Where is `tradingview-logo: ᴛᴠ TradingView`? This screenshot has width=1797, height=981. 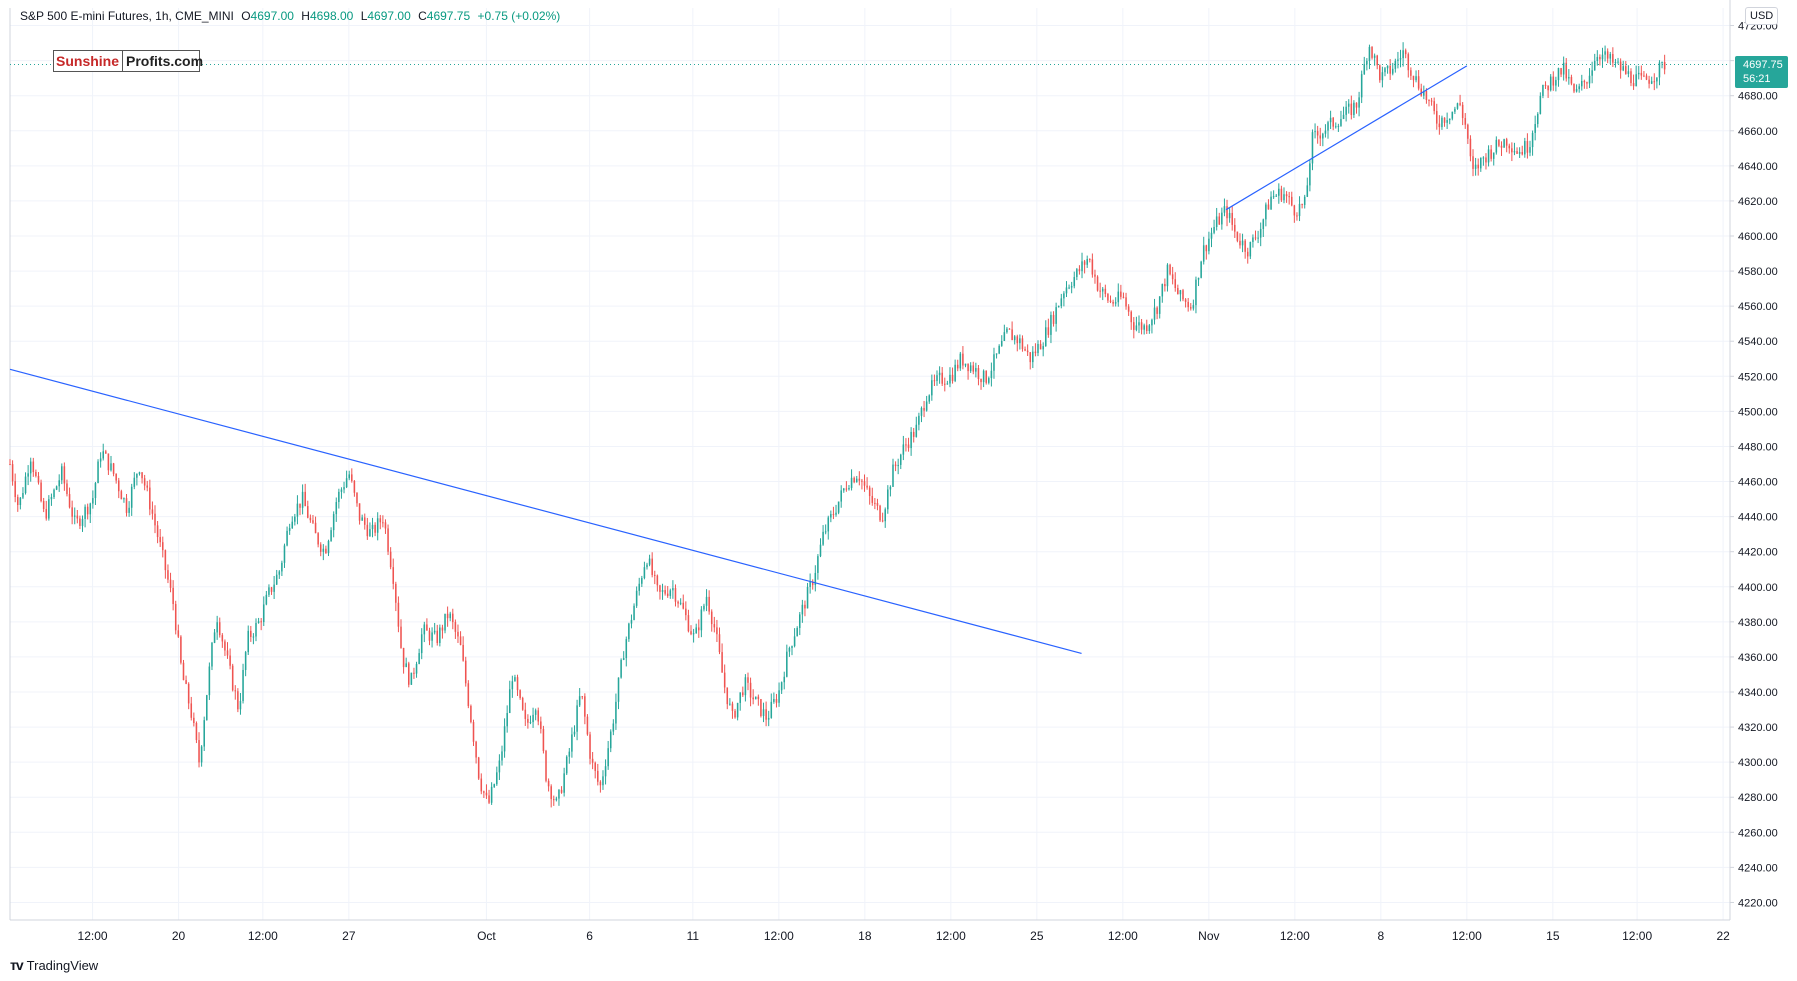 tradingview-logo: ᴛᴠ TradingView is located at coordinates (54, 965).